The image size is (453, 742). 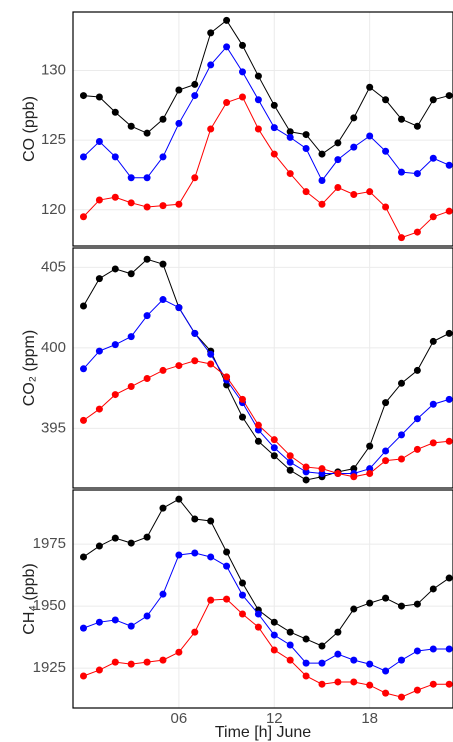 I want to click on y-axis-title: CH₄ (ppb), so click(x=29, y=598).